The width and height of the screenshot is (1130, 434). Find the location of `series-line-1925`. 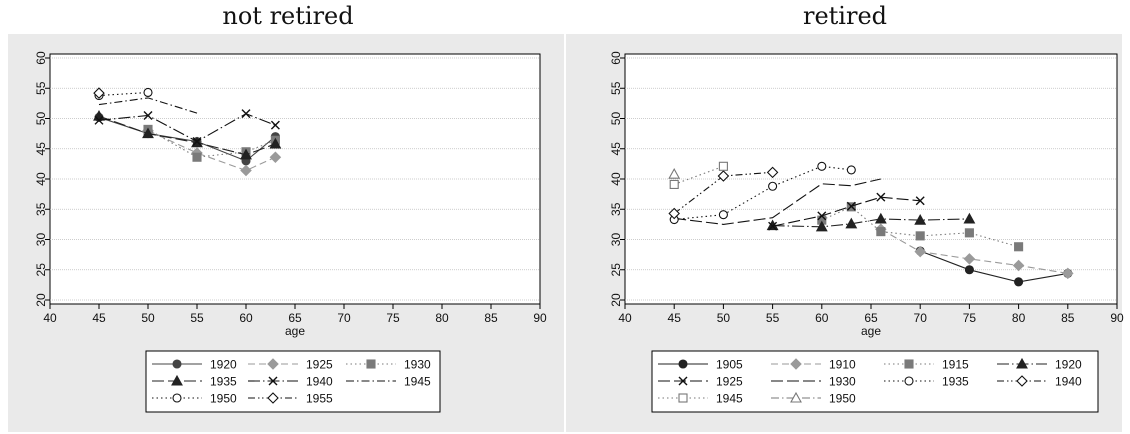

series-line-1925 is located at coordinates (211, 151).